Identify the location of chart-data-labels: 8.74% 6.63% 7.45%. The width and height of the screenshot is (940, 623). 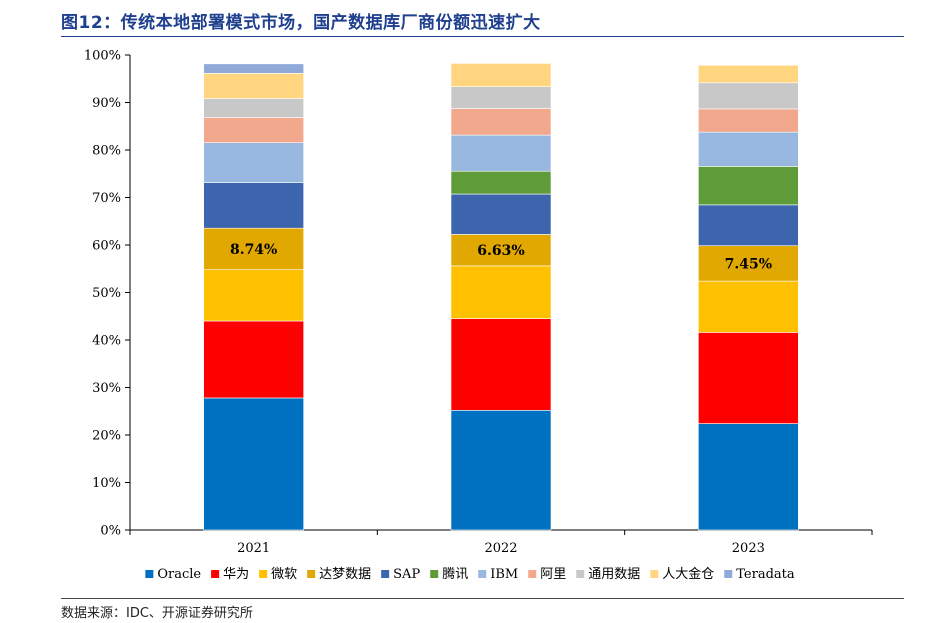
(501, 257).